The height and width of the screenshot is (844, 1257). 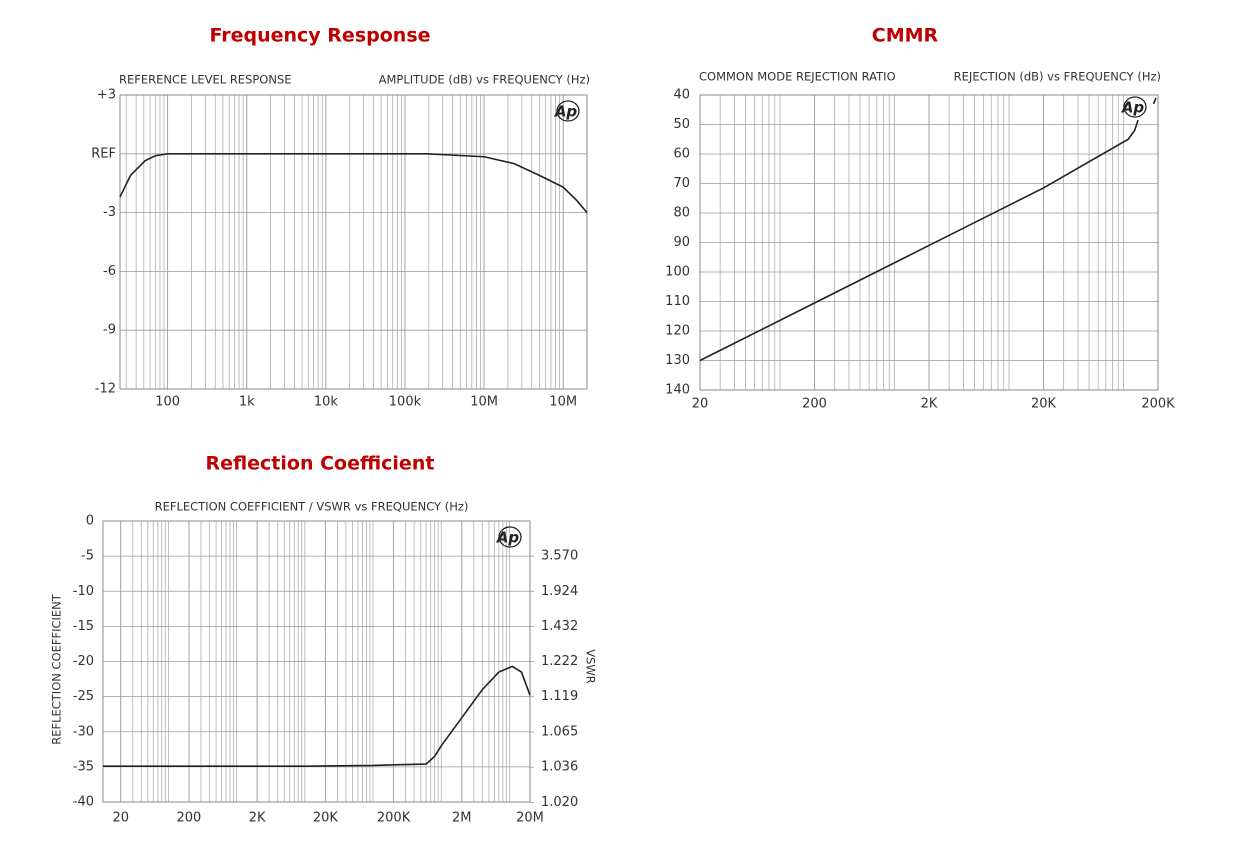 What do you see at coordinates (83, 802) in the screenshot?
I see `y-tick-label: -40` at bounding box center [83, 802].